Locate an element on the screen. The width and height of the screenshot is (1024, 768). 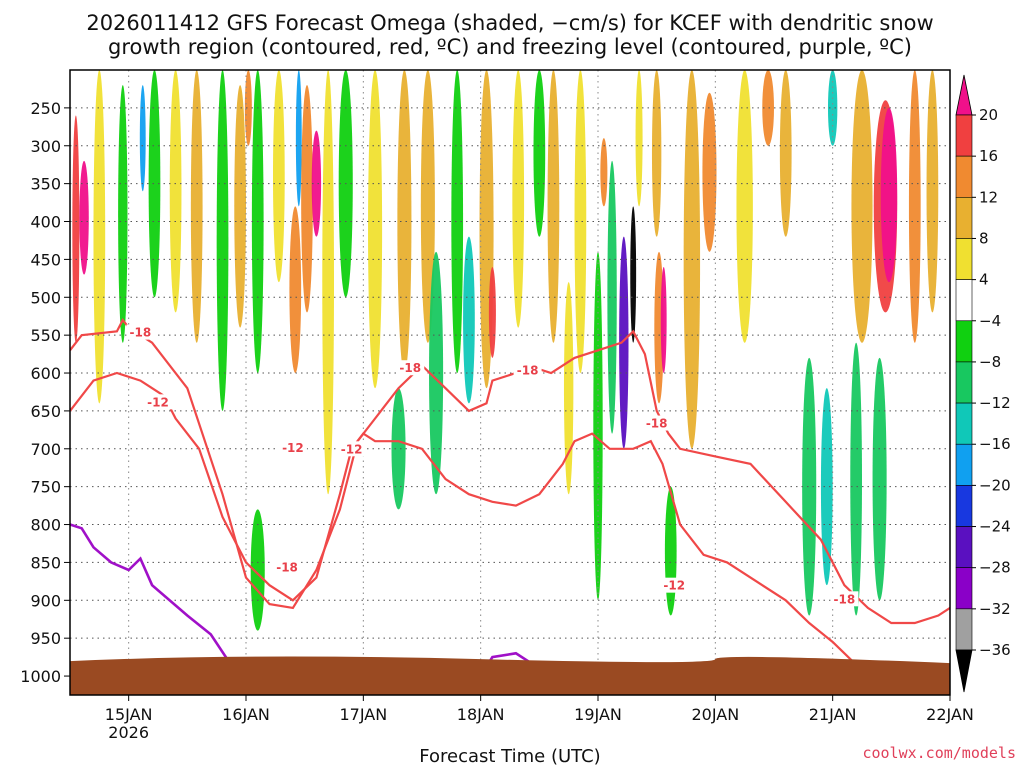
y-tick-label-10: 750 is located at coordinates (45, 487).